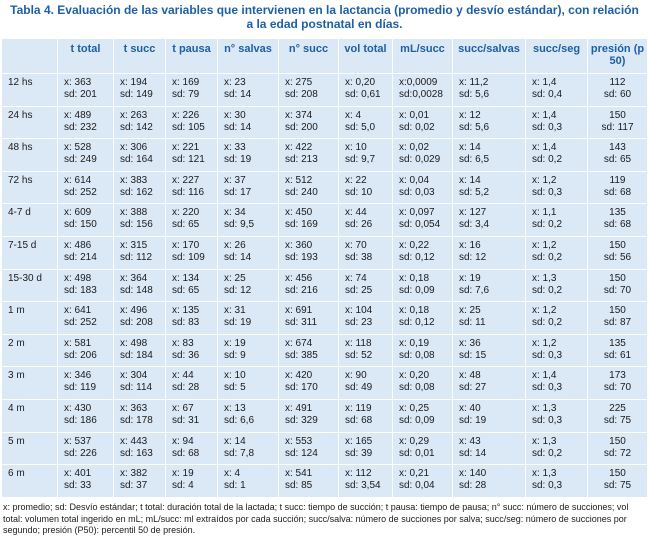 The height and width of the screenshot is (541, 649). I want to click on table-cell: x: 13 sd: 6,6, so click(248, 415).